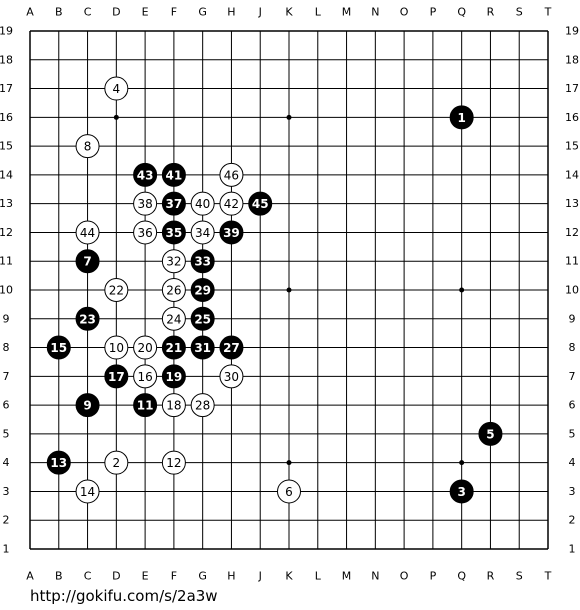 The image size is (580, 610). I want to click on column-label: G, so click(202, 576).